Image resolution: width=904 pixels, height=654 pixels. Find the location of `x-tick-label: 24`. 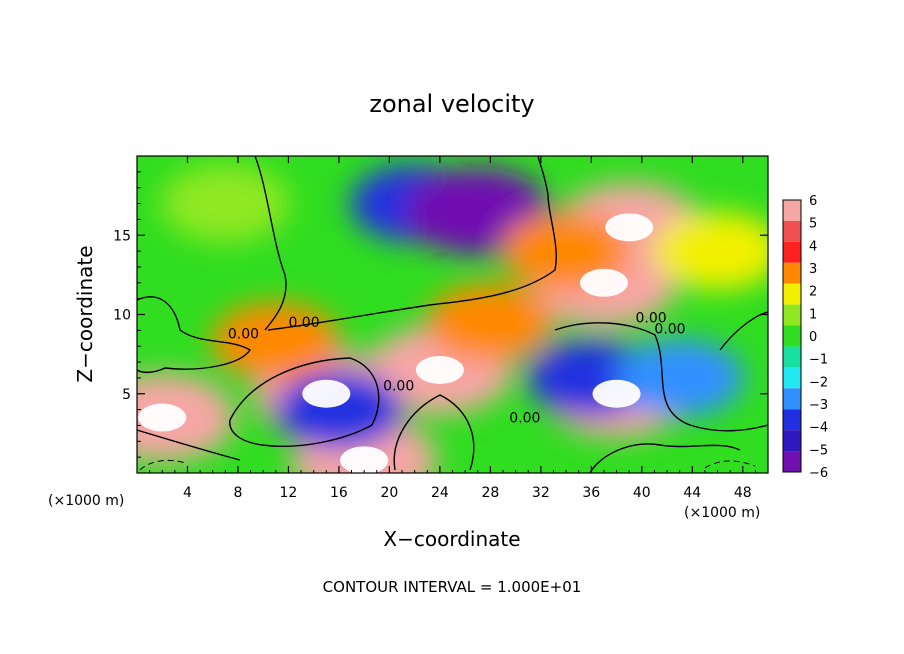

x-tick-label: 24 is located at coordinates (440, 493).